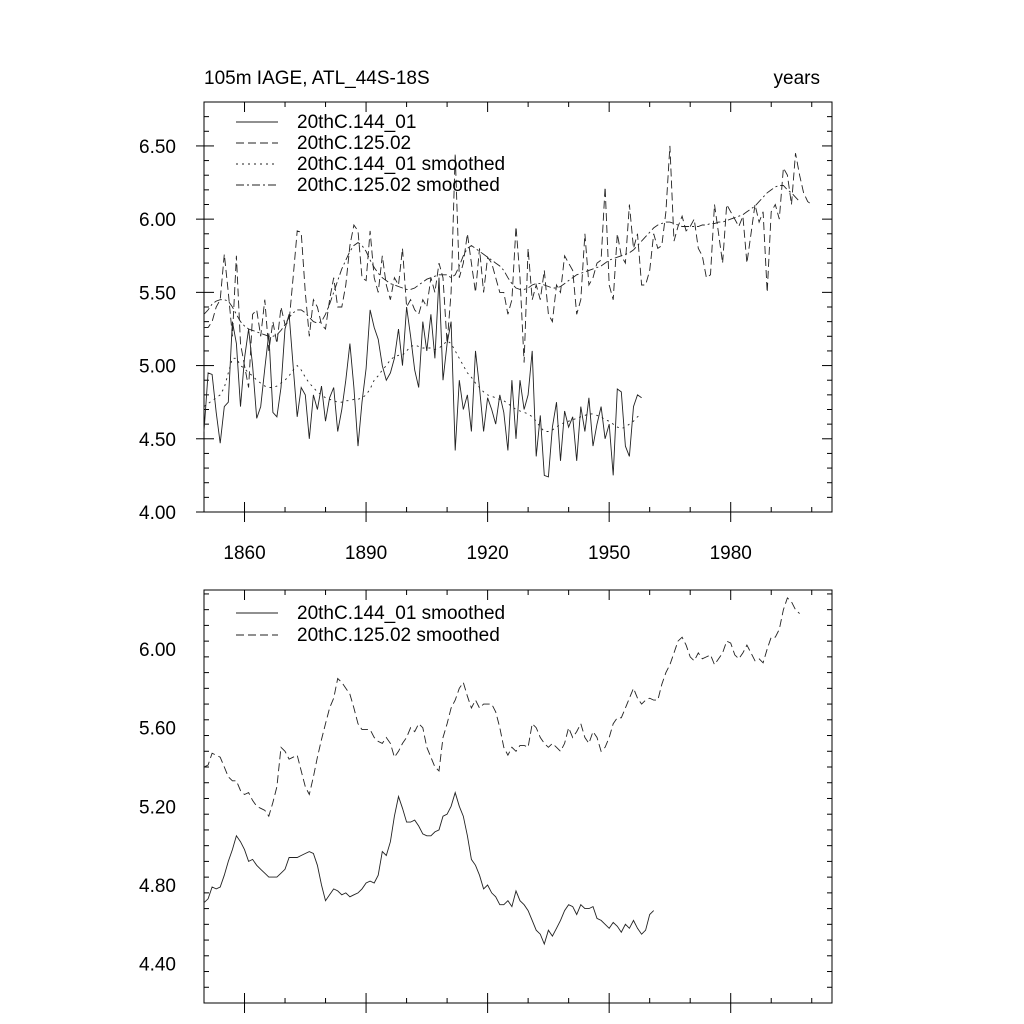 This screenshot has height=1024, width=1024. I want to click on x-tick-label: 1950, so click(609, 553).